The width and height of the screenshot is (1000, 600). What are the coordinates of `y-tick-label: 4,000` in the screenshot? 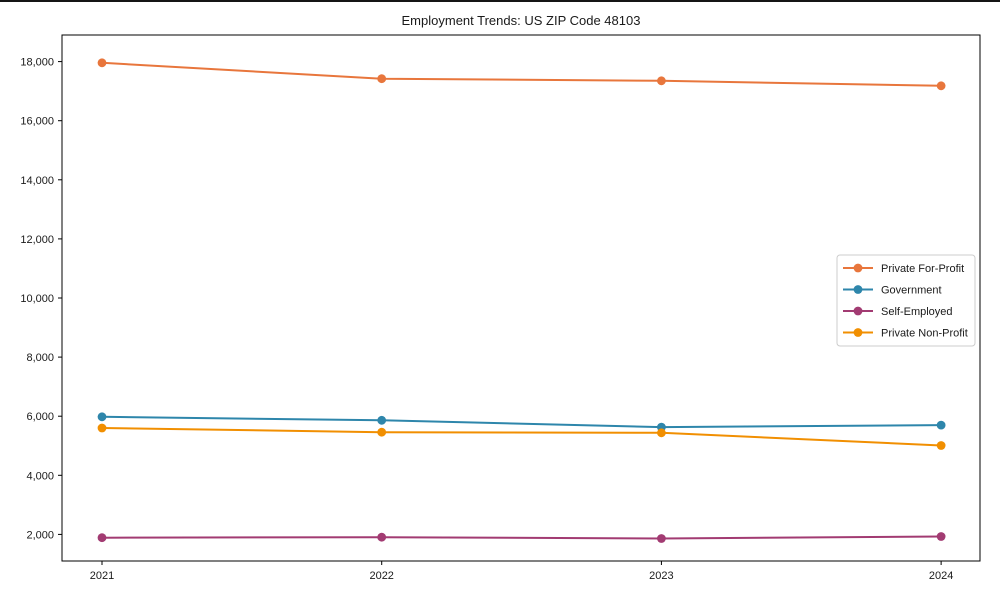 It's located at (40, 476).